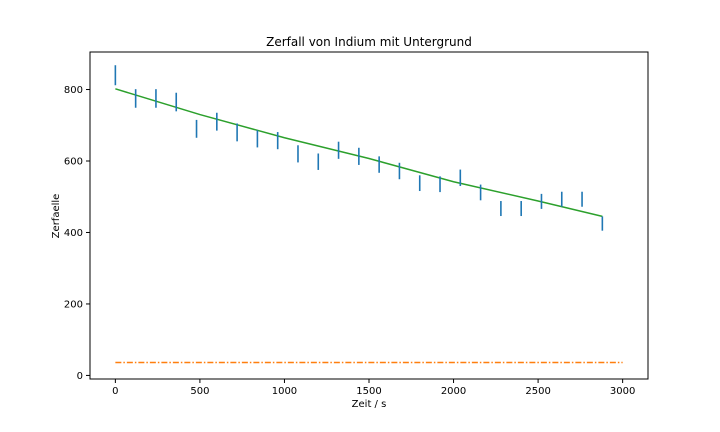  What do you see at coordinates (453, 391) in the screenshot?
I see `x-tick-label: 2000` at bounding box center [453, 391].